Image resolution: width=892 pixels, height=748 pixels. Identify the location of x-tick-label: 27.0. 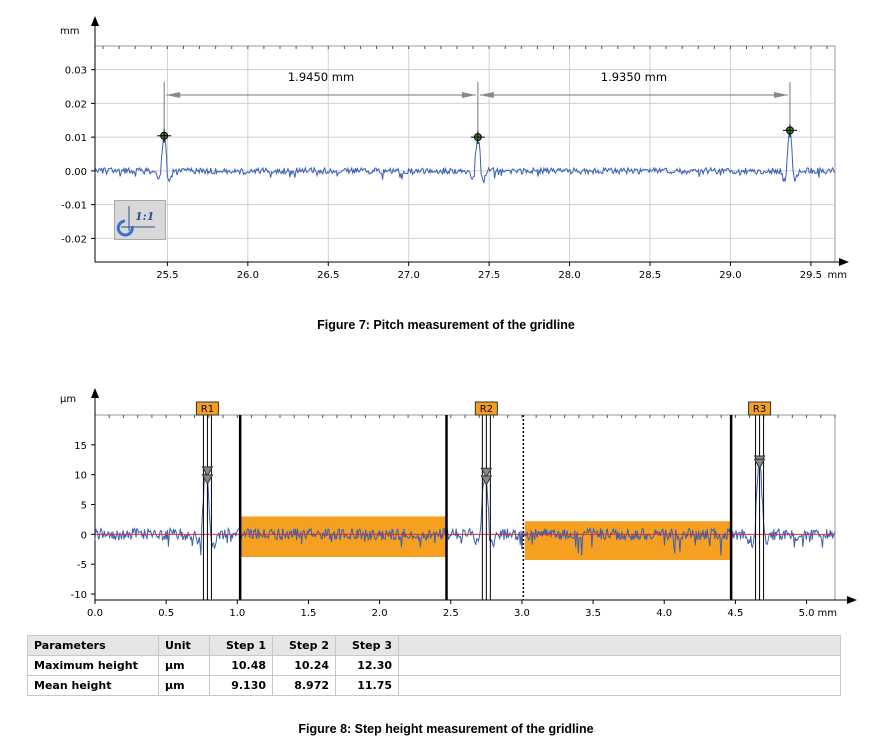
(409, 275).